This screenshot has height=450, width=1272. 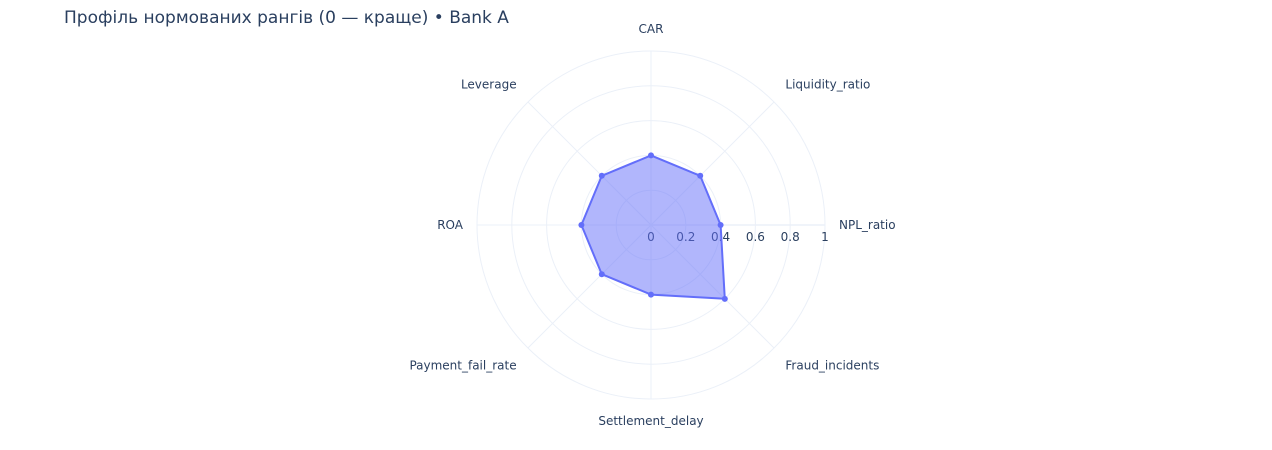 What do you see at coordinates (489, 85) in the screenshot?
I see `angular-axis-label: Leverage` at bounding box center [489, 85].